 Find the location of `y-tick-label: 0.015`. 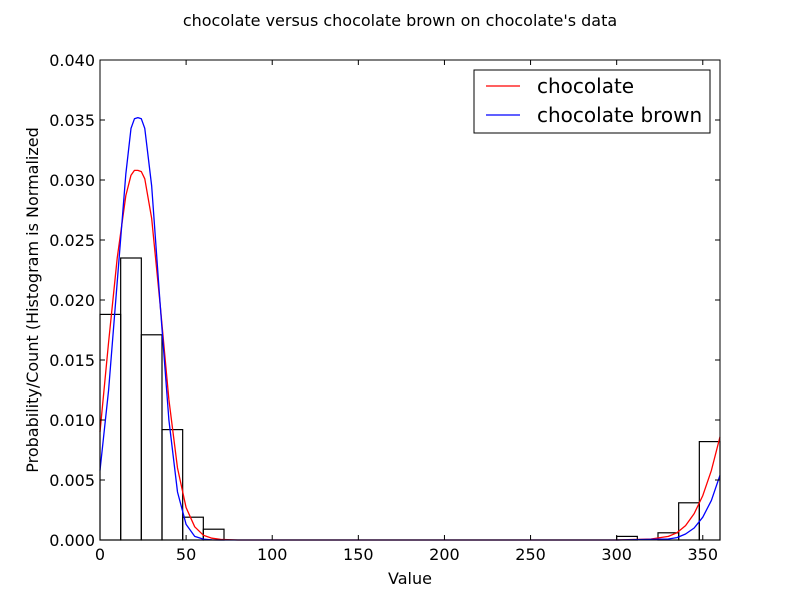

y-tick-label: 0.015 is located at coordinates (72, 360).